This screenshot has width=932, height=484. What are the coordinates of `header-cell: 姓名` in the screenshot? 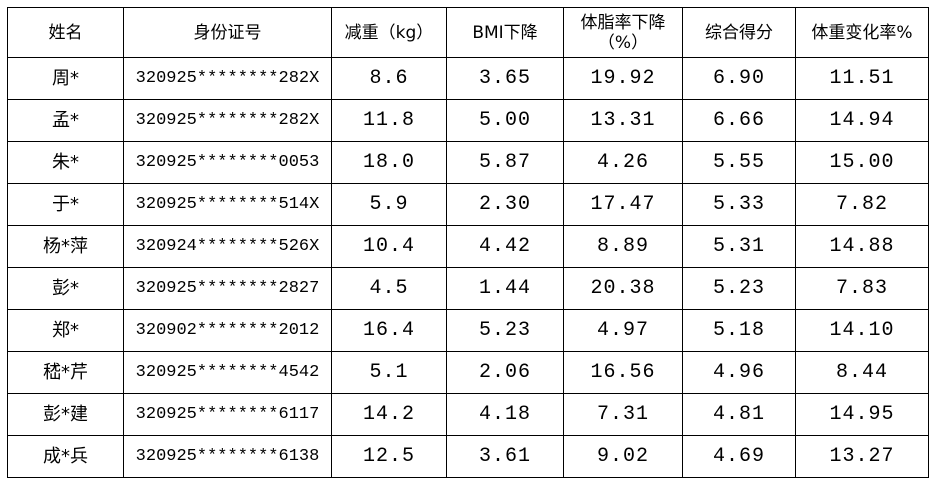 It's located at (65, 32).